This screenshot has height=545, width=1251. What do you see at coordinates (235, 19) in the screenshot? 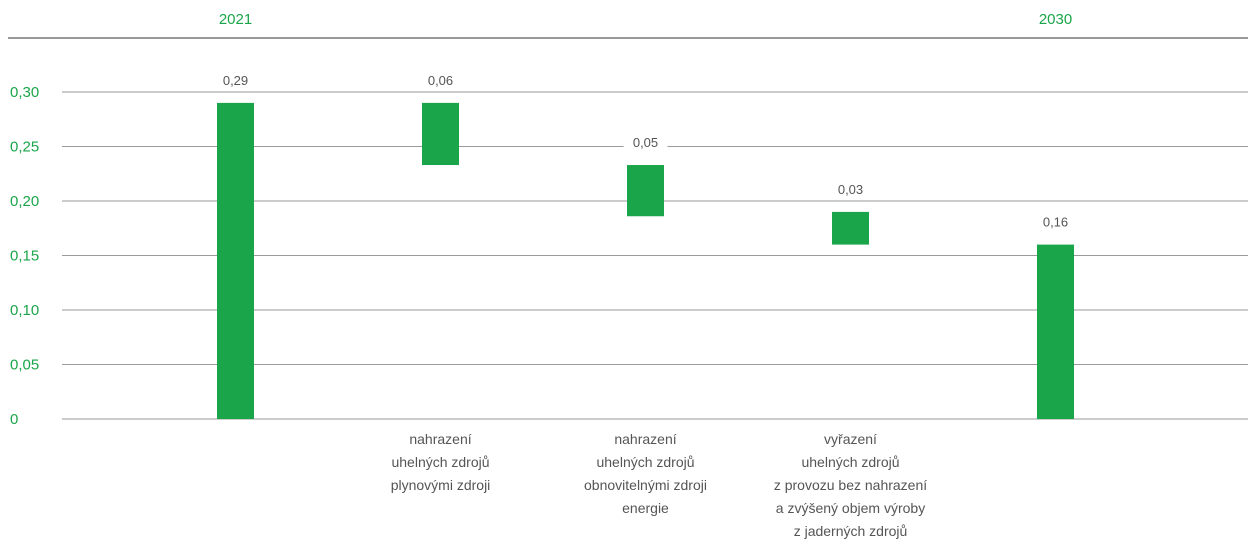
I see `year-header-label: 2021` at bounding box center [235, 19].